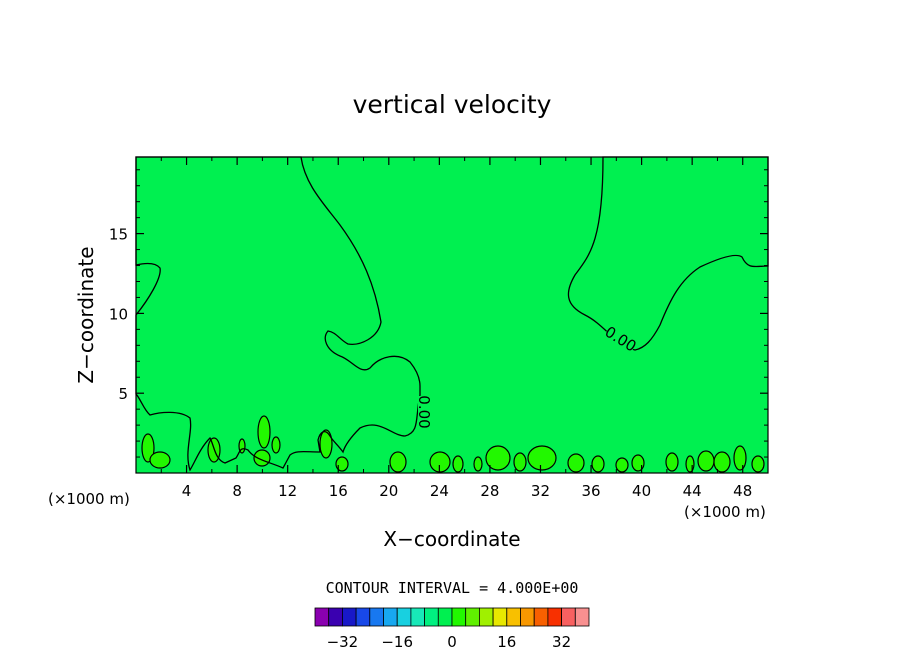 This screenshot has width=904, height=654. I want to click on colorbar-tick-label: −16, so click(397, 642).